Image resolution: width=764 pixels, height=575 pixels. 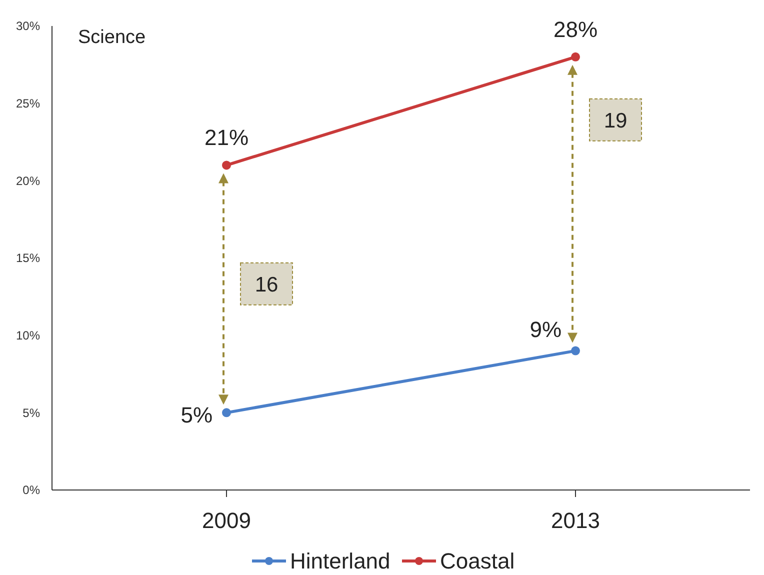 I want to click on annotation: 16, so click(x=266, y=284).